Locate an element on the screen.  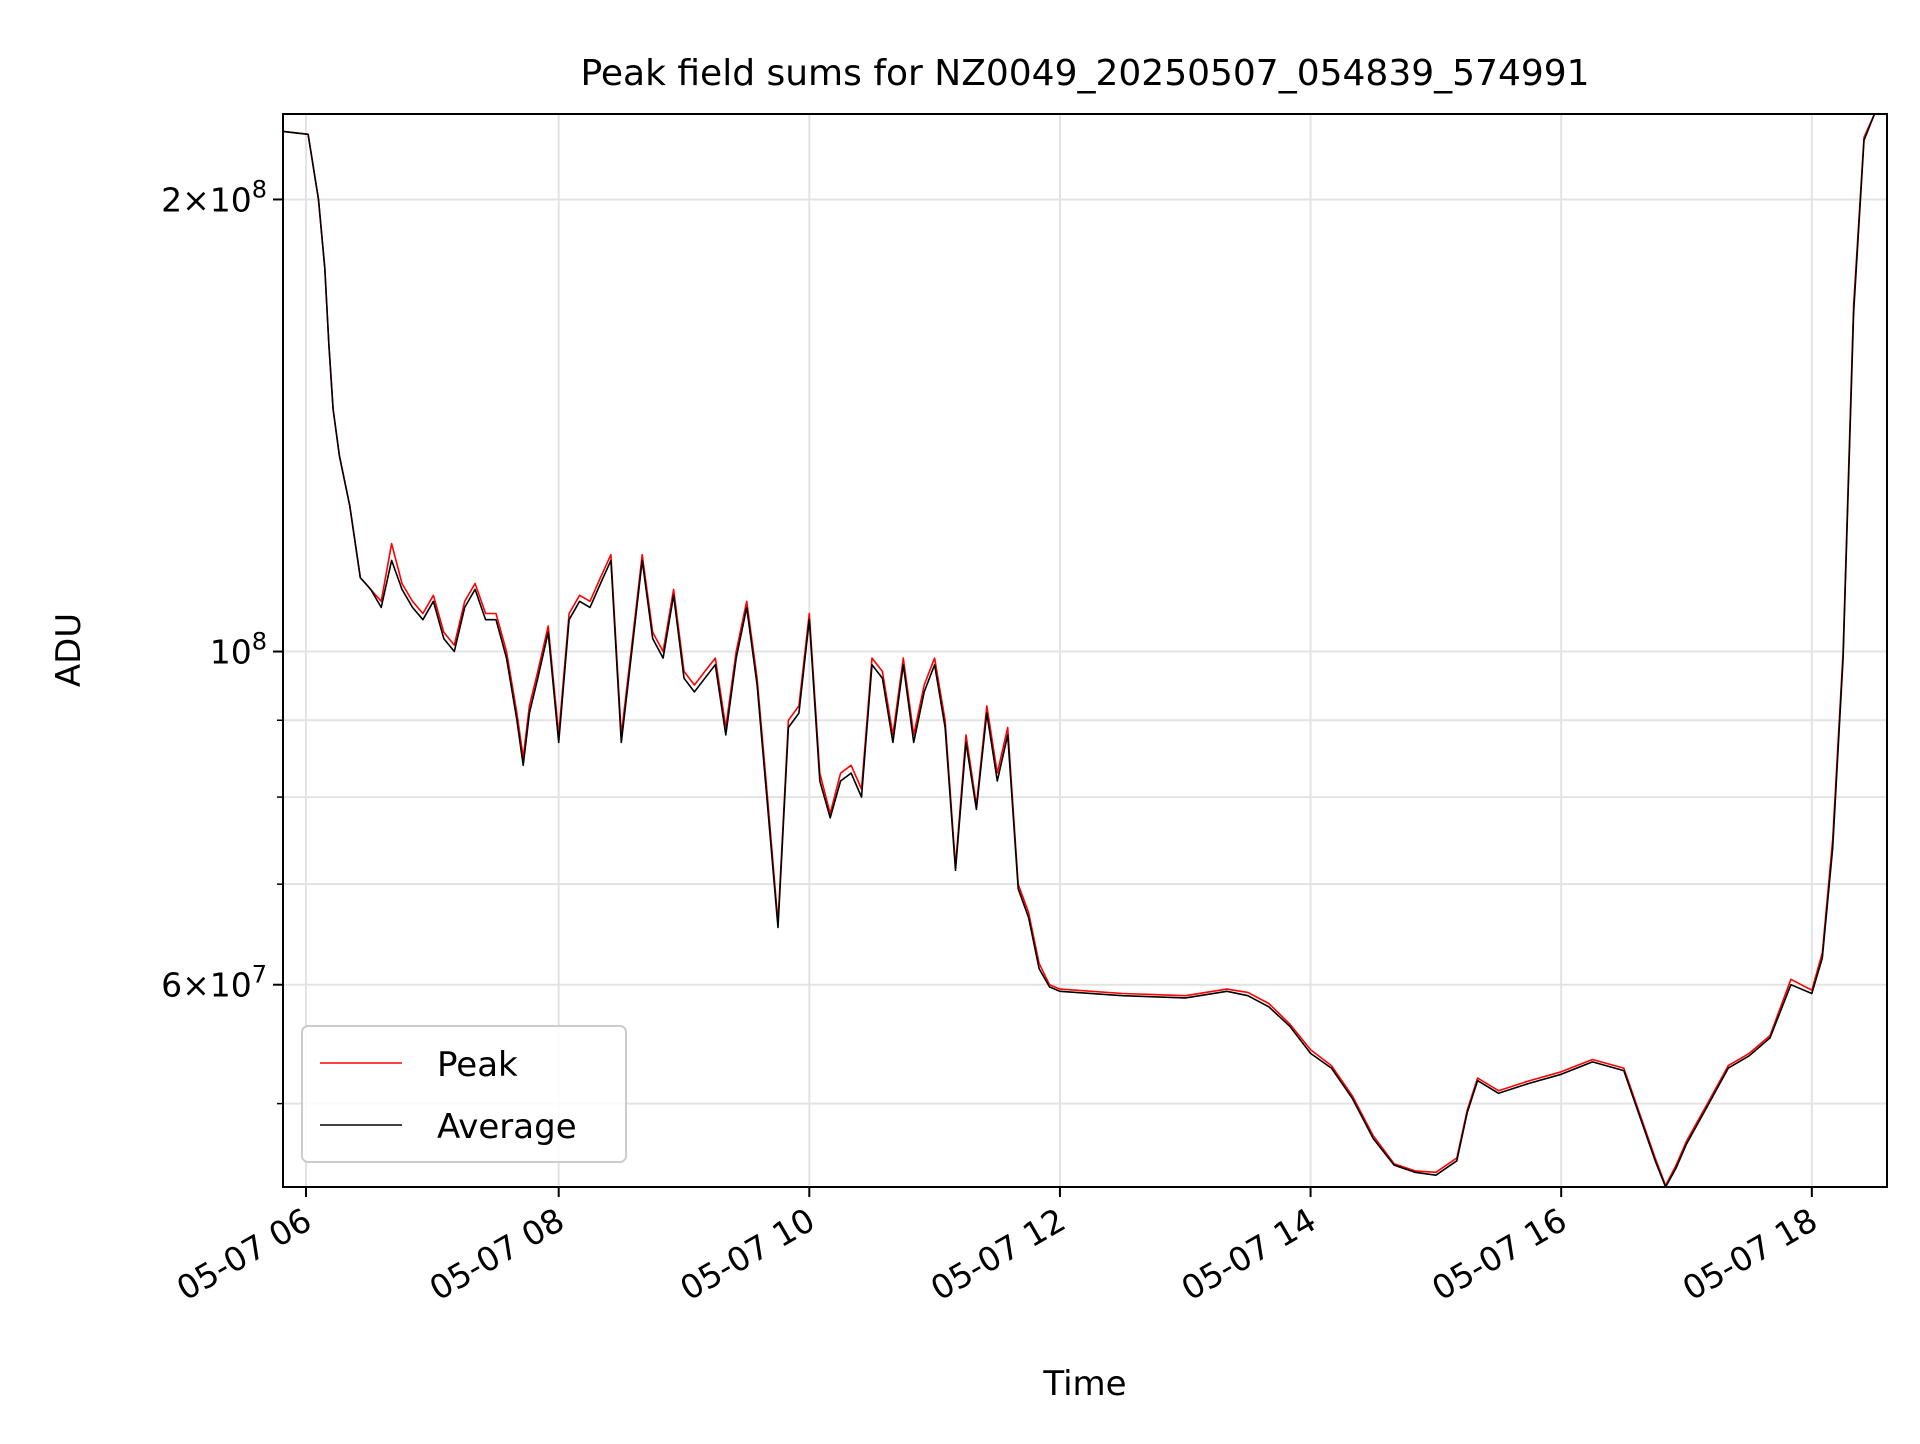
y-tick-label-base: 2×10 is located at coordinates (206, 199).